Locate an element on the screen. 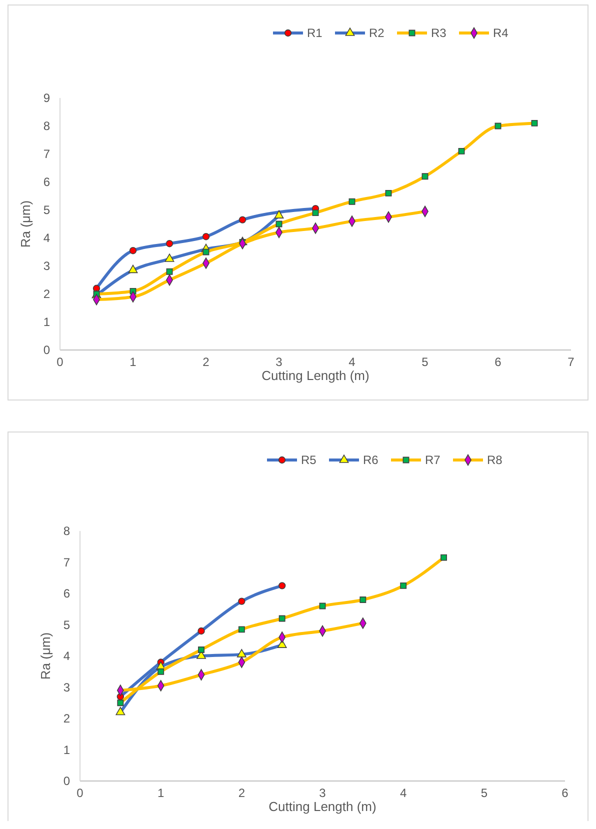  legend-label: R2 is located at coordinates (377, 33).